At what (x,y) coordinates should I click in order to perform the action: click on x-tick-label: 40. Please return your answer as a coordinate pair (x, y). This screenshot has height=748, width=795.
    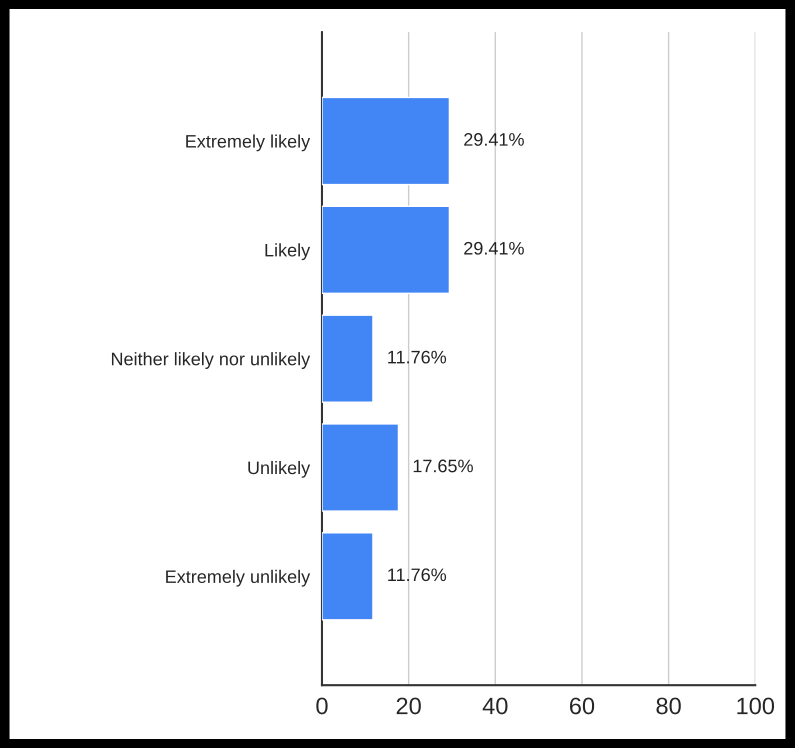
    Looking at the image, I should click on (495, 706).